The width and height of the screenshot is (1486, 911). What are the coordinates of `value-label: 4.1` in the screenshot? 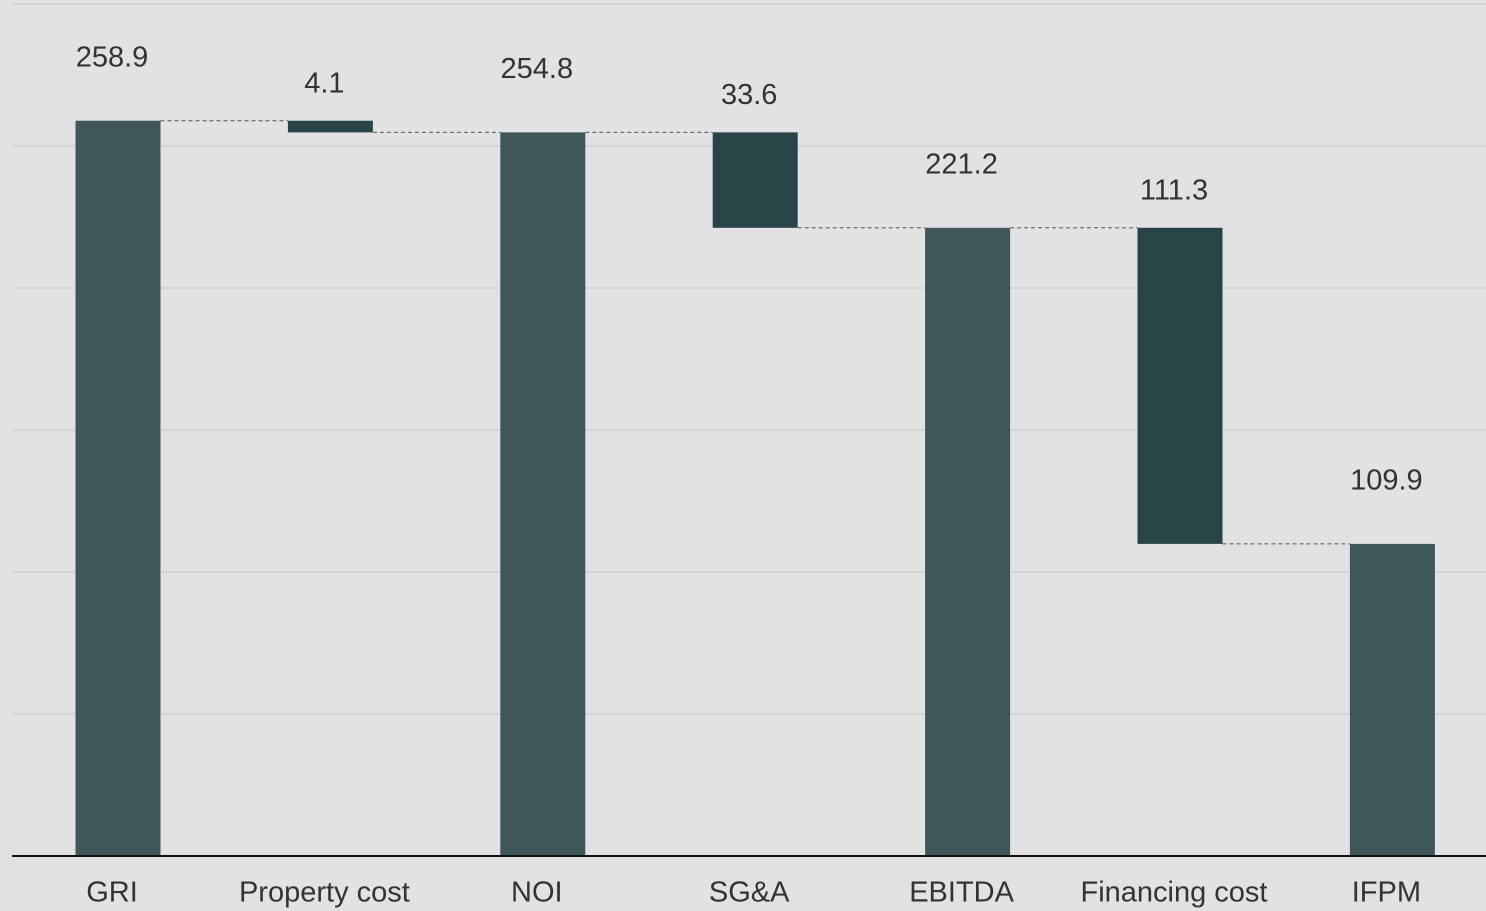 It's located at (324, 83).